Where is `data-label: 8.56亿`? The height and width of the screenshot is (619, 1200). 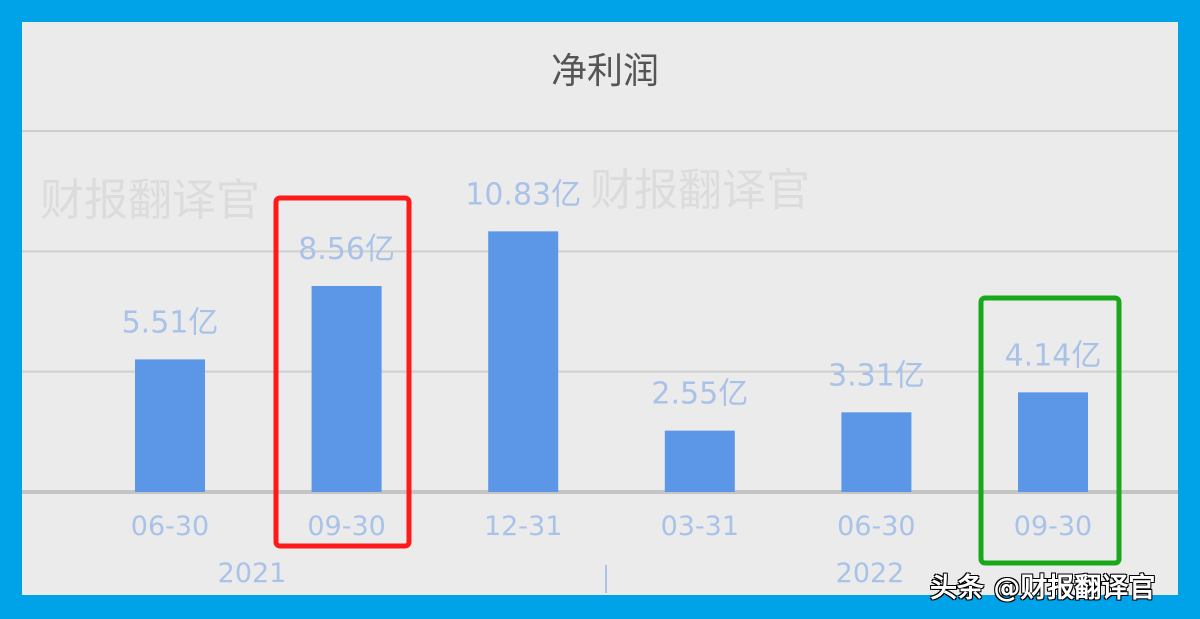 data-label: 8.56亿 is located at coordinates (346, 249).